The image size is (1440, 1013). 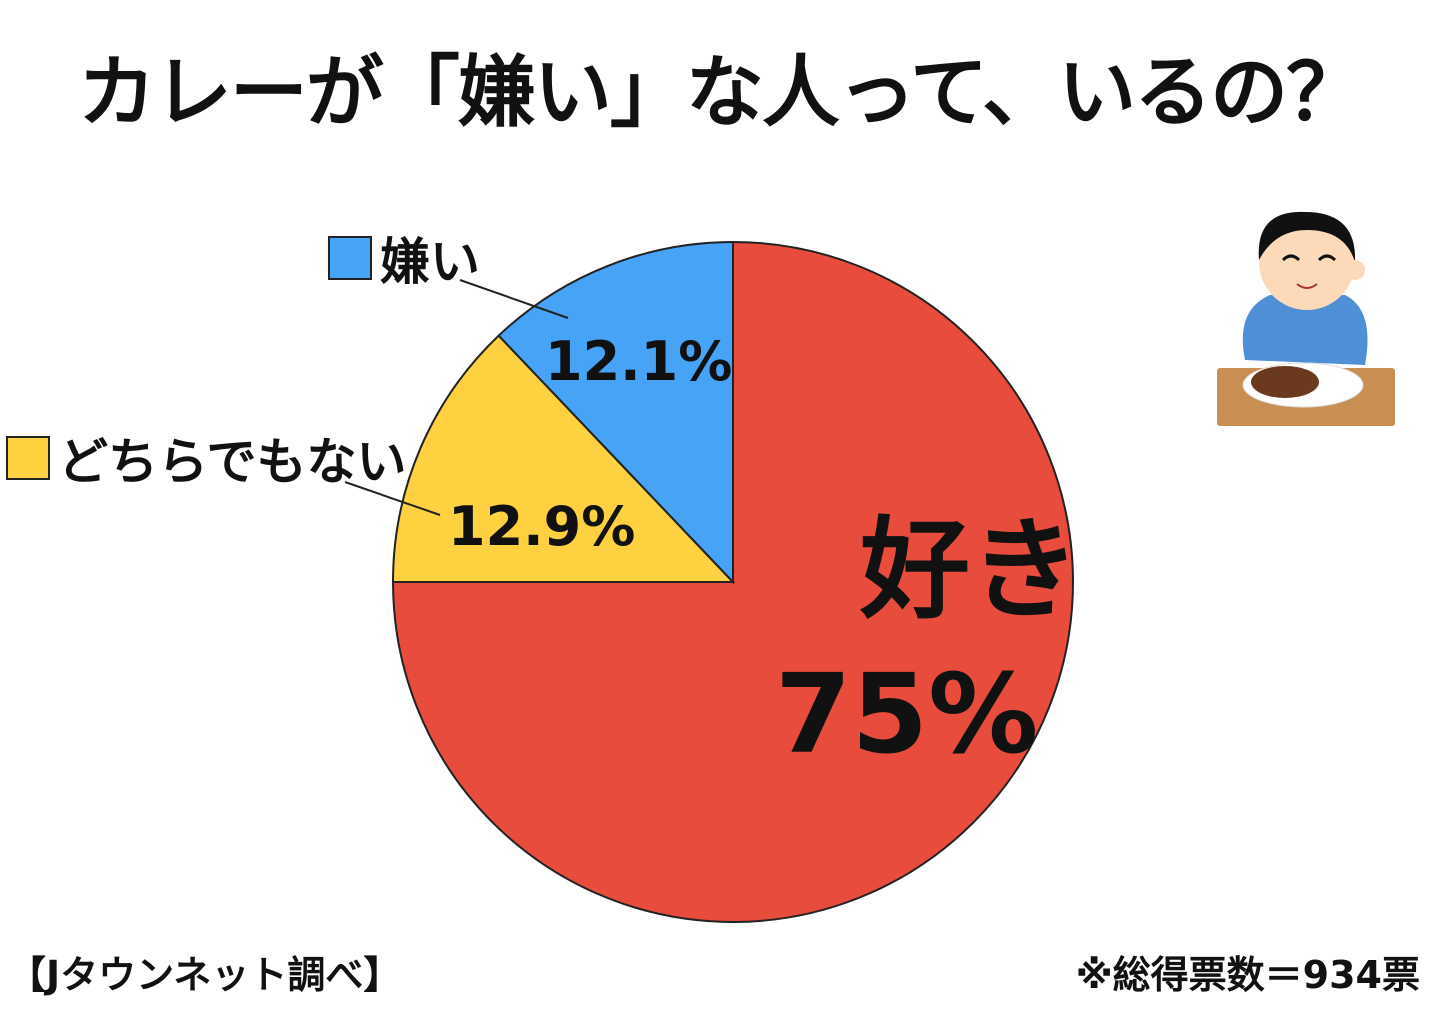 I want to click on leader-line-dislike, so click(x=514, y=299).